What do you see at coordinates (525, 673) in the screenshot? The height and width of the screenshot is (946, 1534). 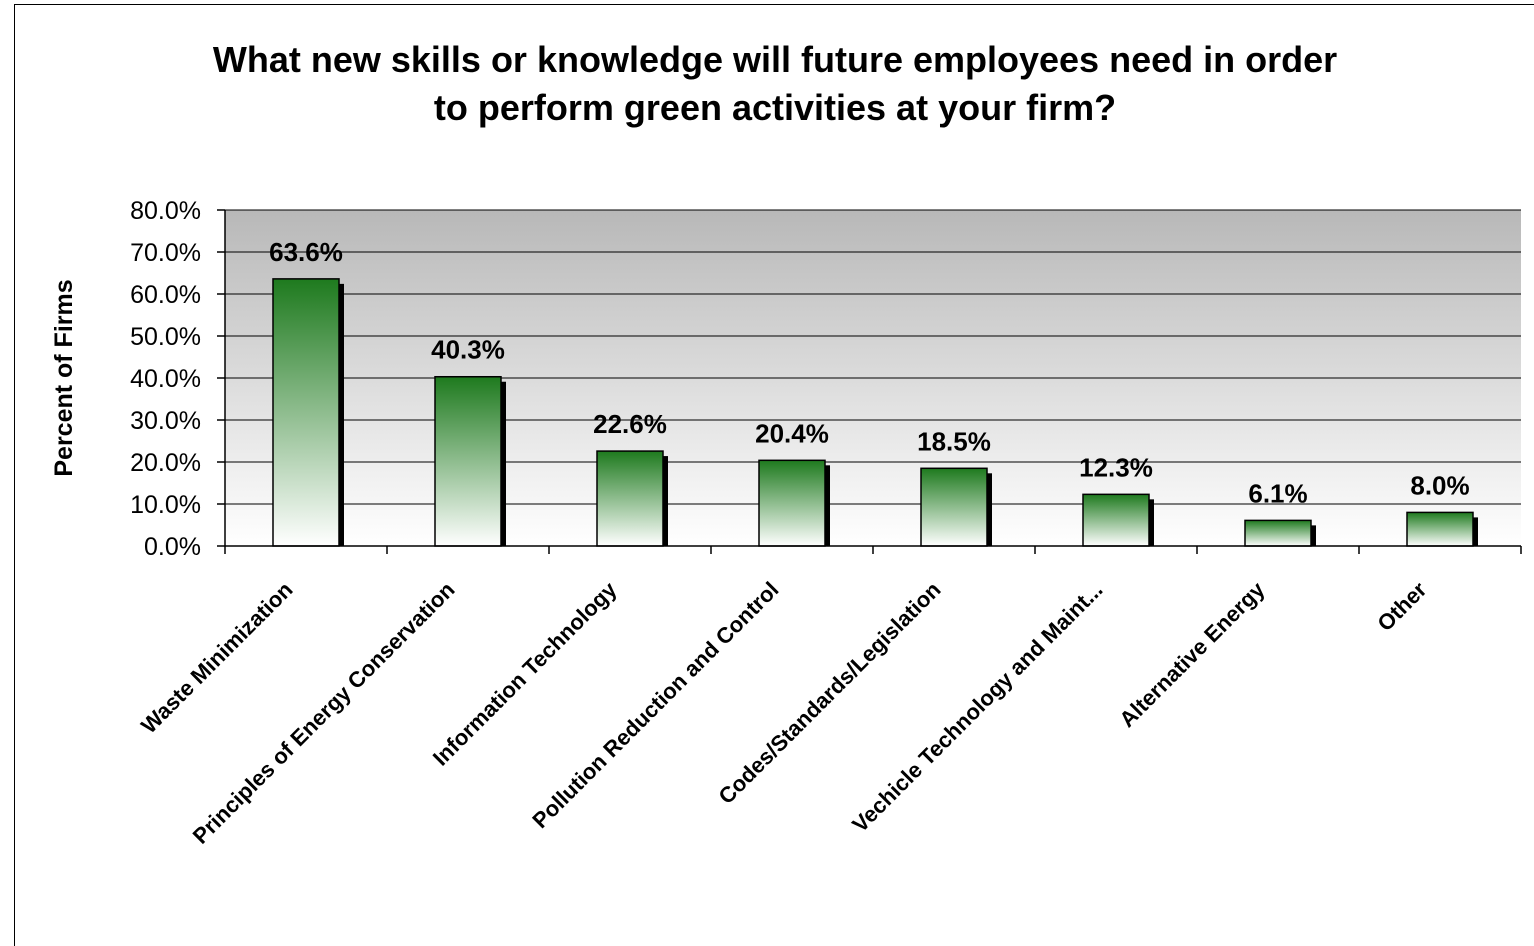 I see `category-label: Information Technology` at bounding box center [525, 673].